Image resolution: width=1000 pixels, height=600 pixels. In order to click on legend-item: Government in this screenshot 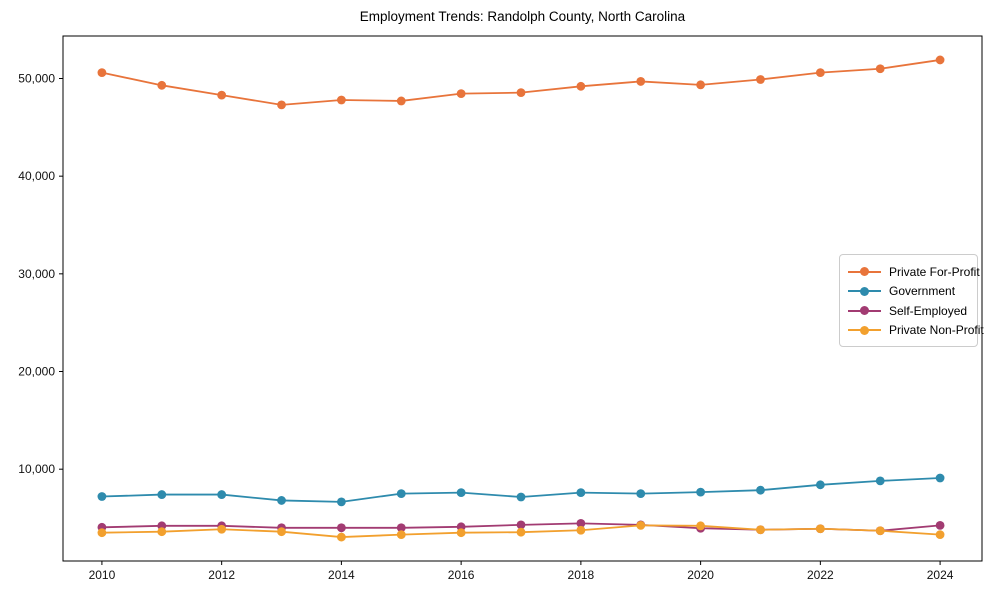, I will do `click(908, 292)`.